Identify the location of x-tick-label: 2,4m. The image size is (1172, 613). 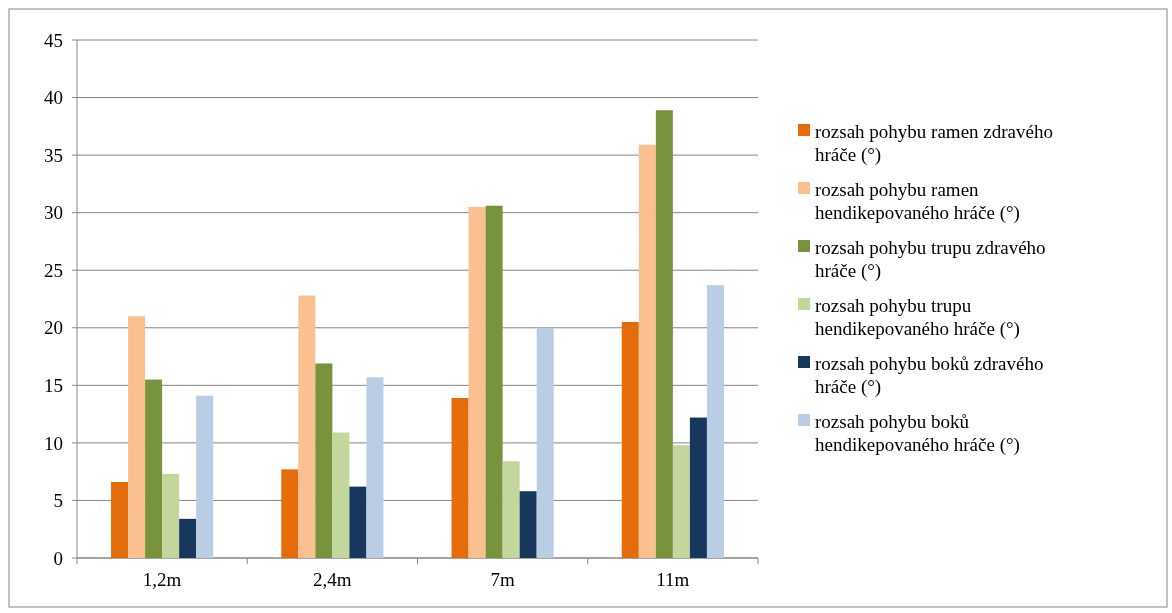
(332, 579).